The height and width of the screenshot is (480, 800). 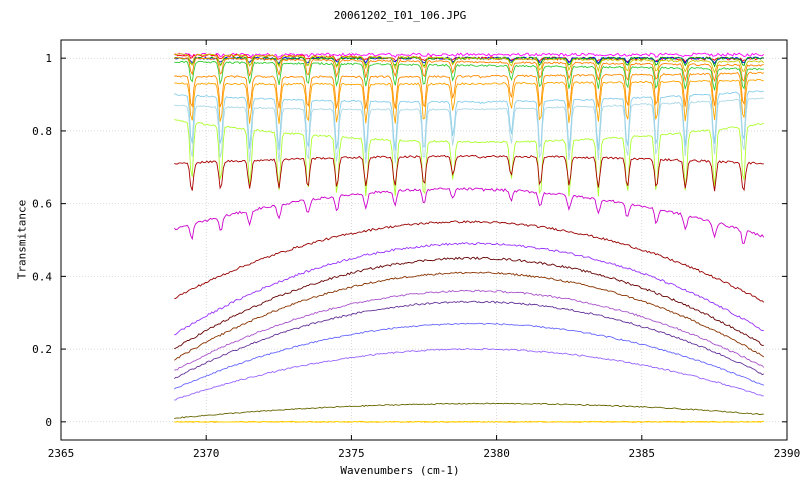 I want to click on chart-title: 20061202_I01_106.JPG, so click(x=400, y=15).